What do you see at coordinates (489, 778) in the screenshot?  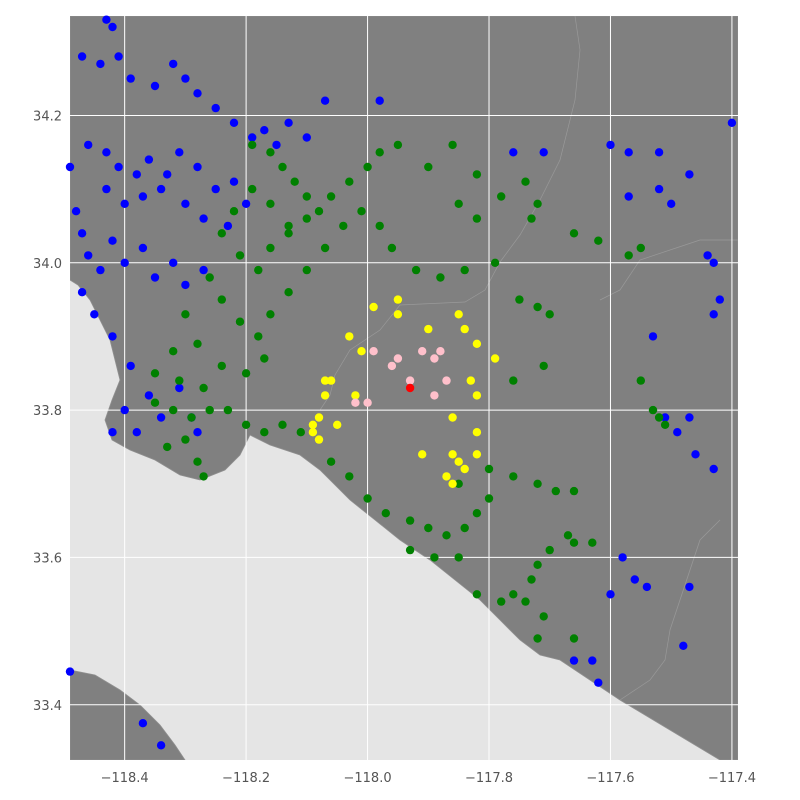 I see `x-tick-label: −117.8` at bounding box center [489, 778].